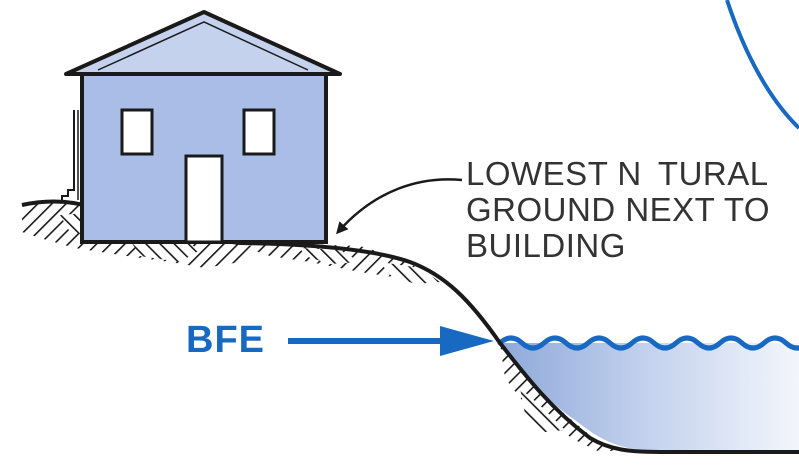 The width and height of the screenshot is (799, 465). What do you see at coordinates (225, 340) in the screenshot?
I see `bfe-label: BFE` at bounding box center [225, 340].